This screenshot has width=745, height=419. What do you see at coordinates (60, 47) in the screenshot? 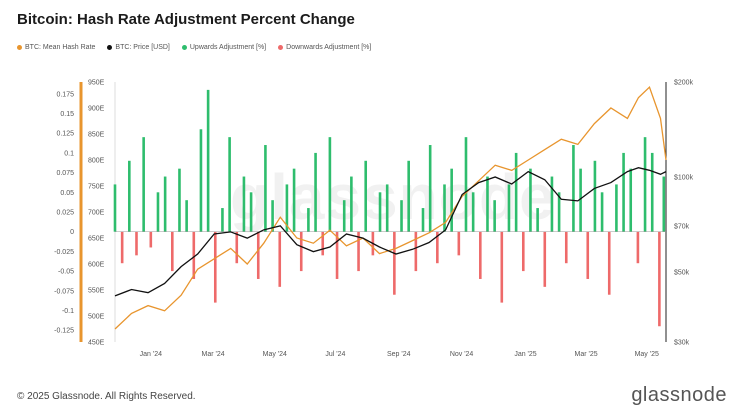
I see `legend-label: BTC: Mean Hash Rate` at bounding box center [60, 47].